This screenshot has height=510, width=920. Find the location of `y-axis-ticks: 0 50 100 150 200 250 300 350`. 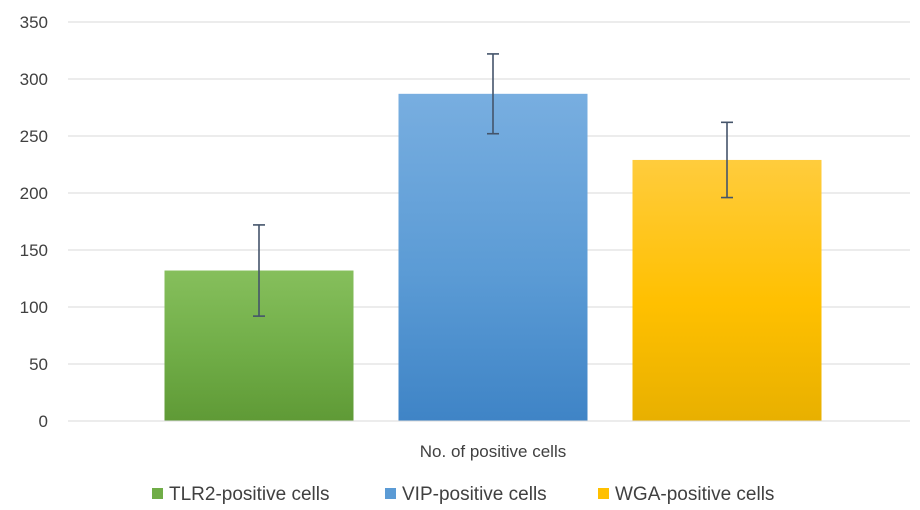

y-axis-ticks: 0 50 100 150 200 250 300 350 is located at coordinates (34, 222).